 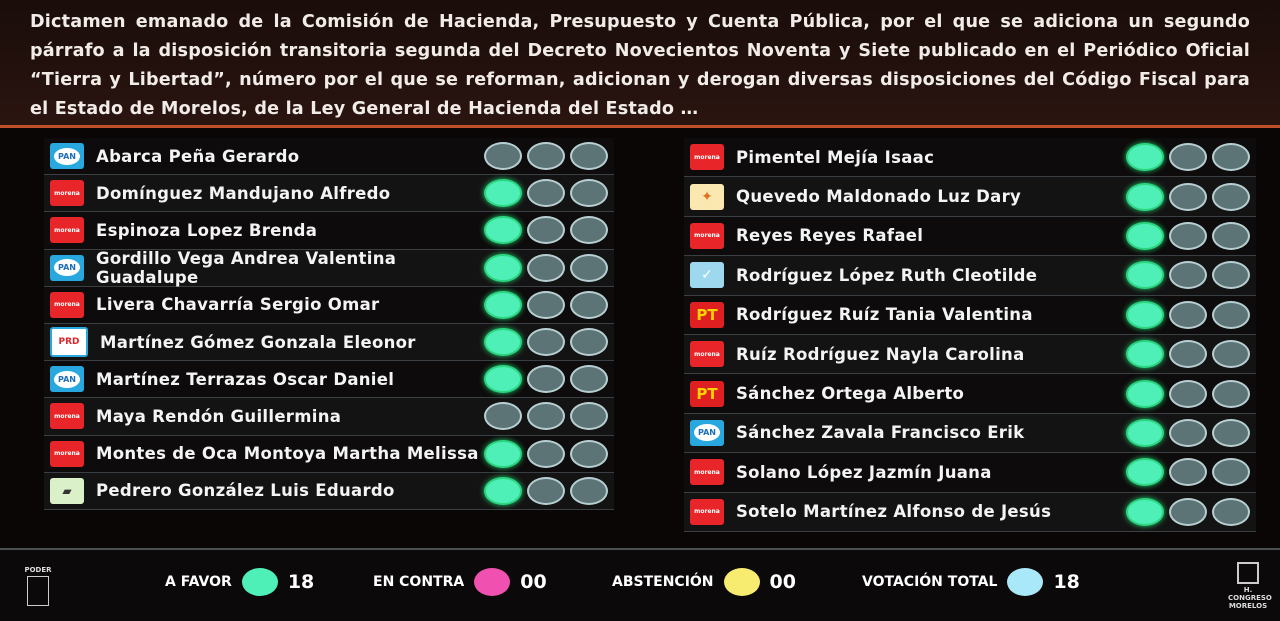 What do you see at coordinates (850, 394) in the screenshot?
I see `legislator-name: Sánchez Ortega Alberto` at bounding box center [850, 394].